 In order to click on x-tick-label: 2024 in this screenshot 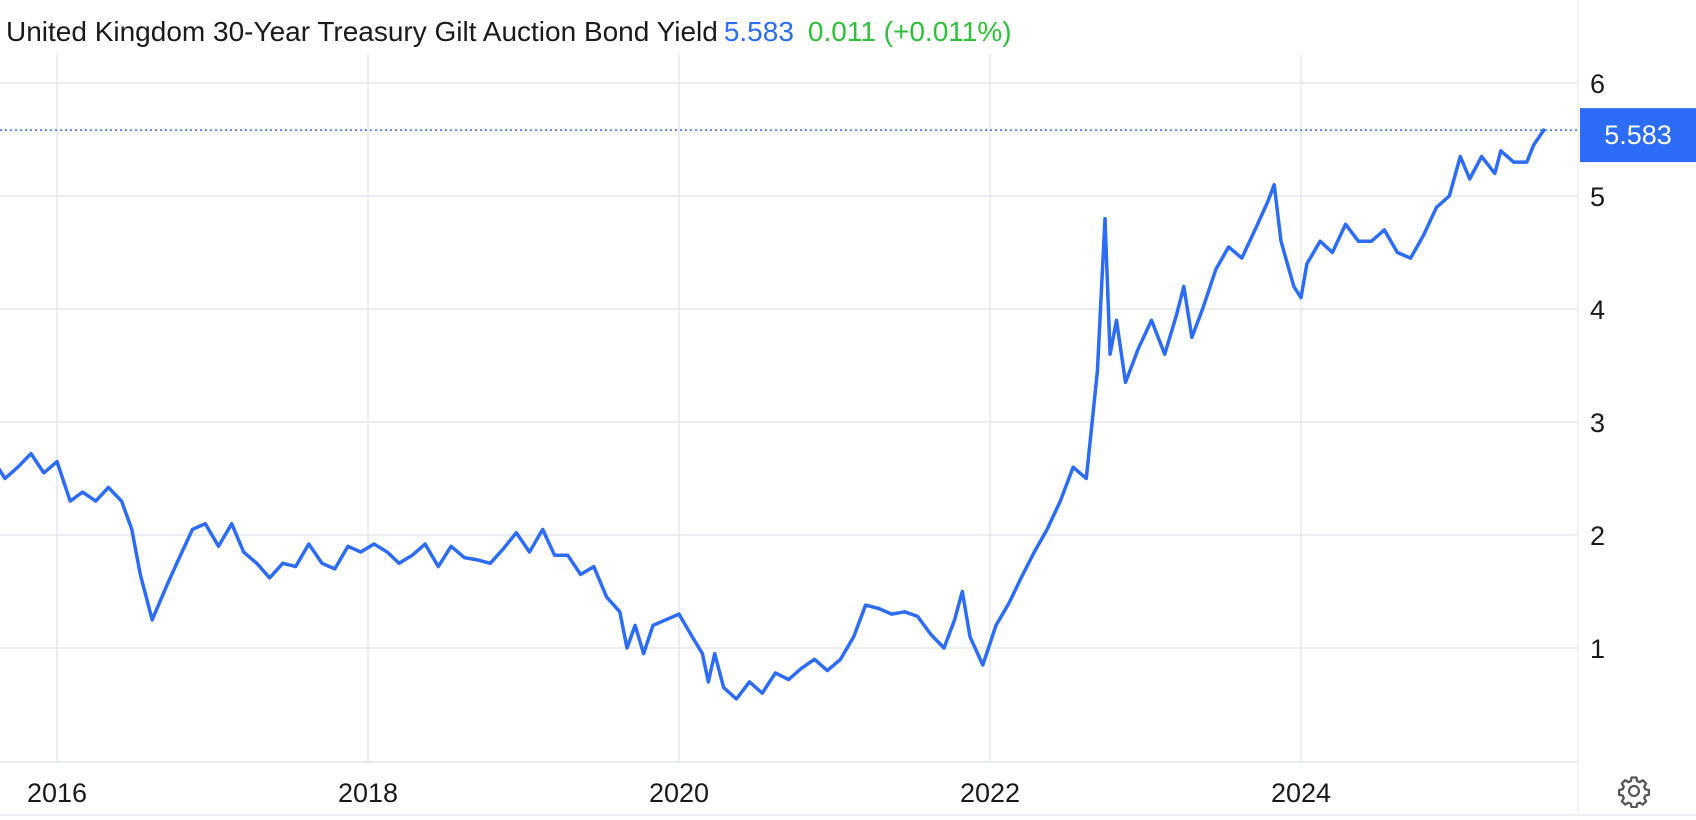, I will do `click(1301, 793)`.